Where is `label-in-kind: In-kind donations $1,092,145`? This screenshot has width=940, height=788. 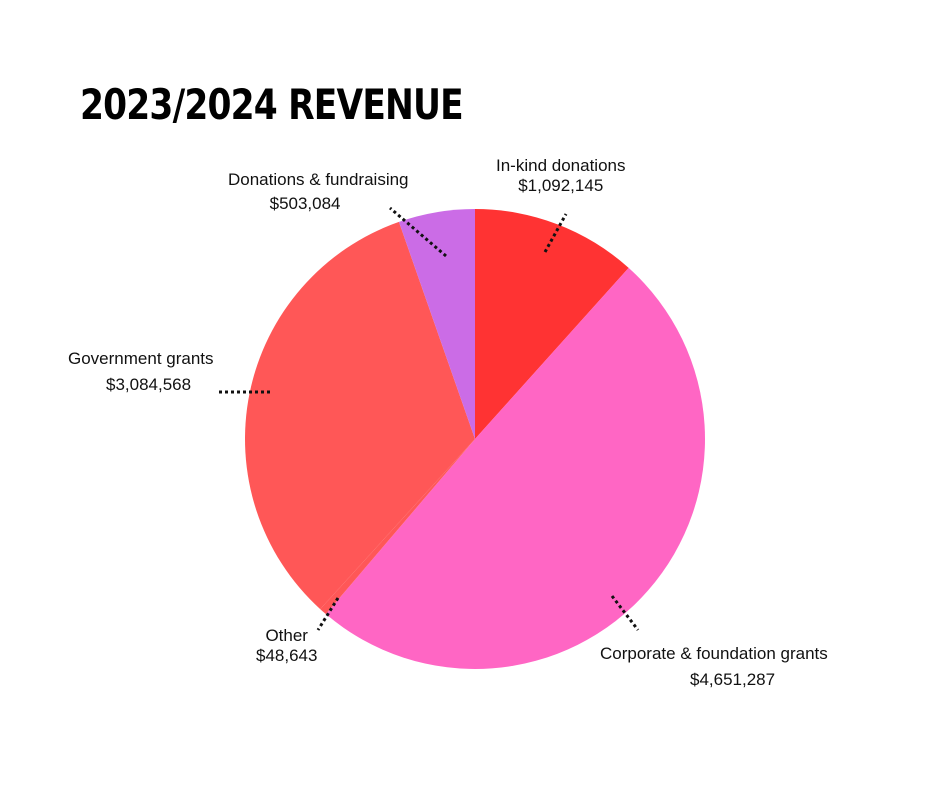 label-in-kind: In-kind donations $1,092,145 is located at coordinates (560, 176).